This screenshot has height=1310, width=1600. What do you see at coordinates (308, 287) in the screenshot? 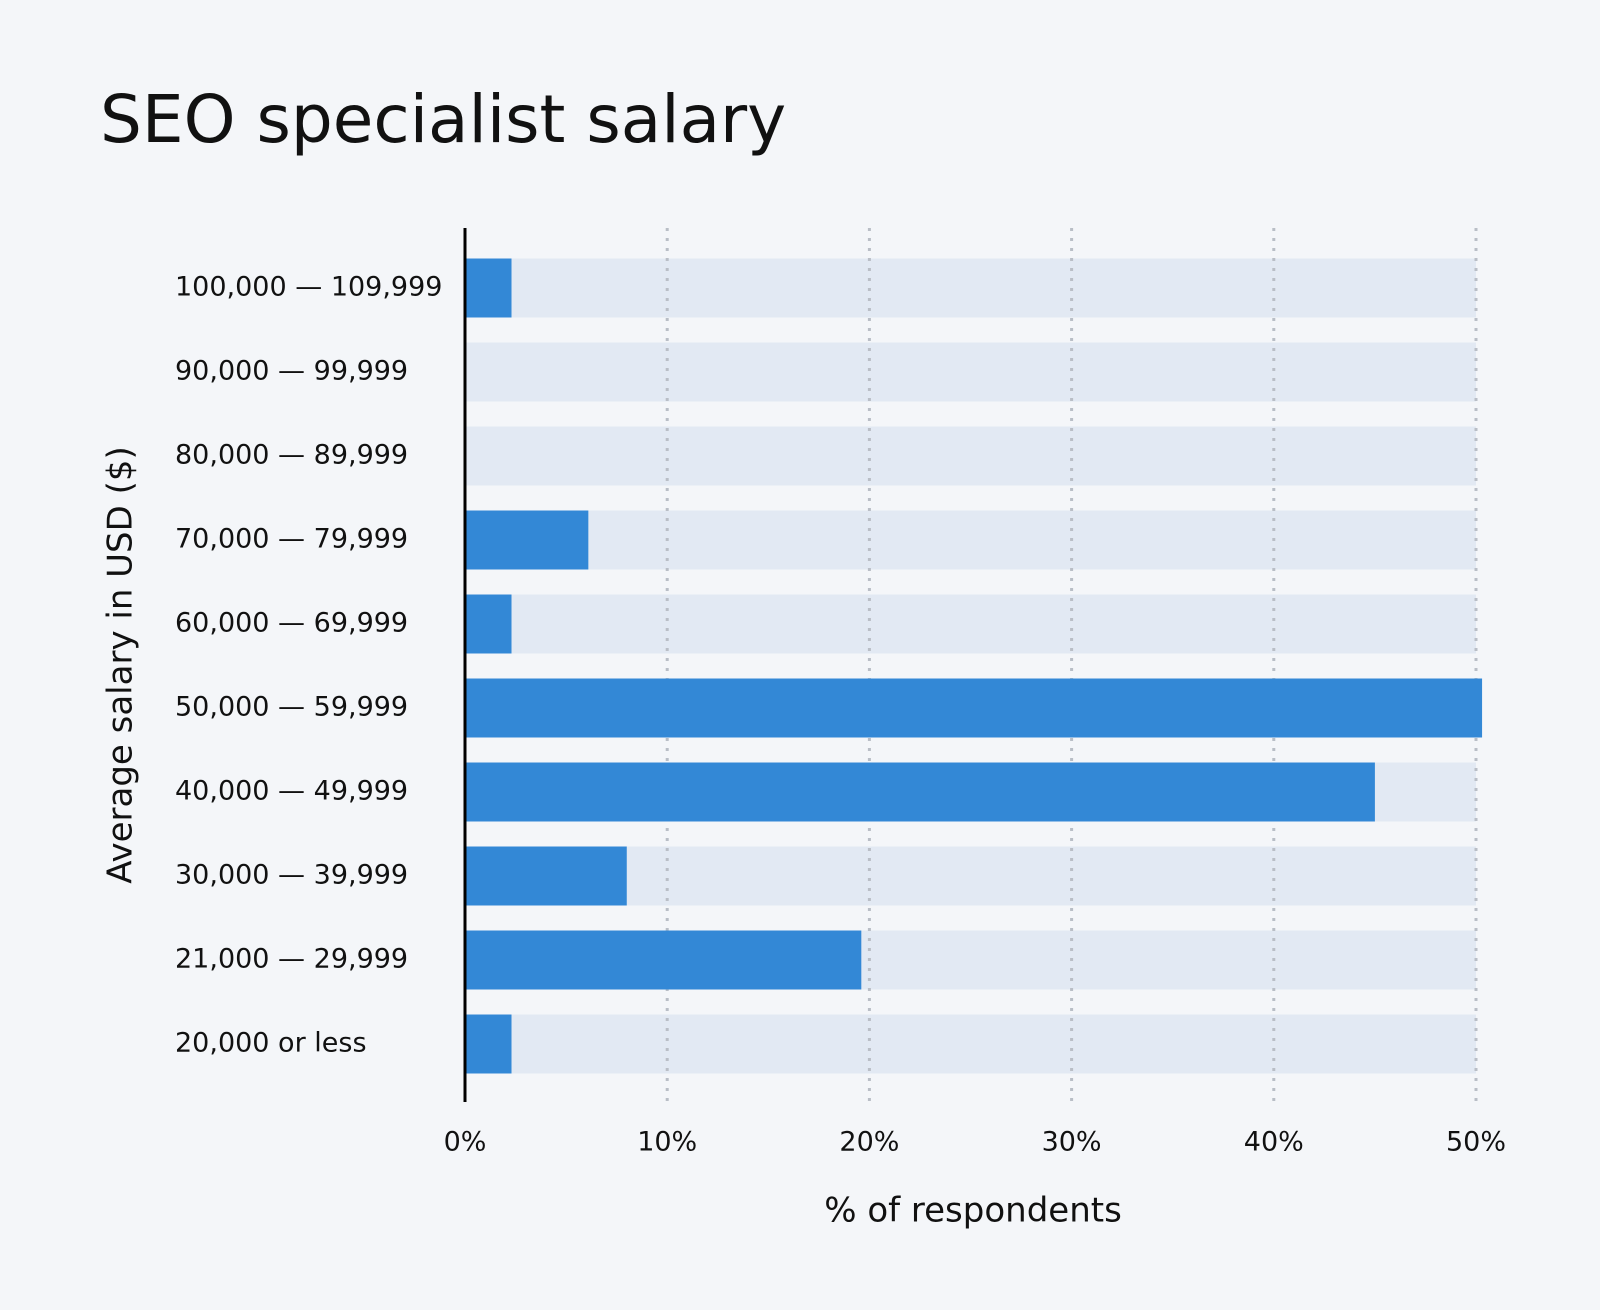
I see `y-tick-label: 100,000 — 109,999` at bounding box center [308, 287].